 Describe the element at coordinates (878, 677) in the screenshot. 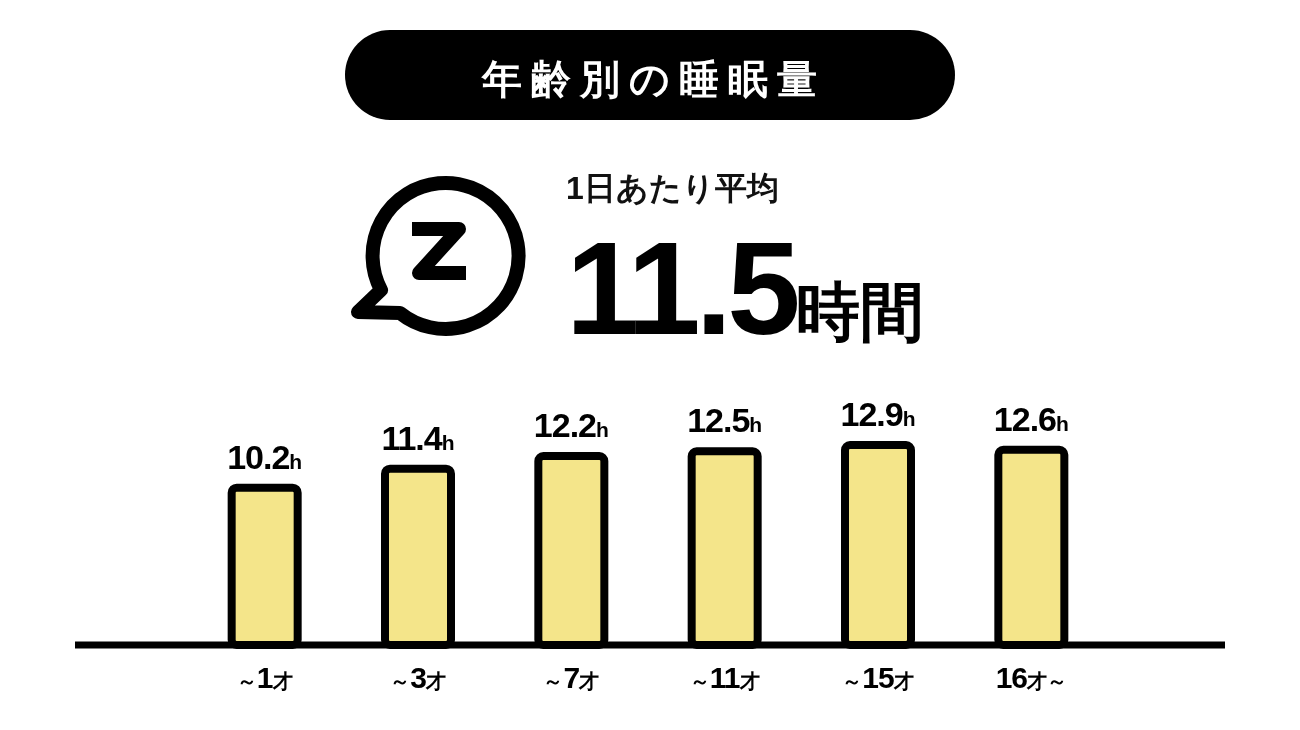

I see `x-tick-label: ～15才` at that location.